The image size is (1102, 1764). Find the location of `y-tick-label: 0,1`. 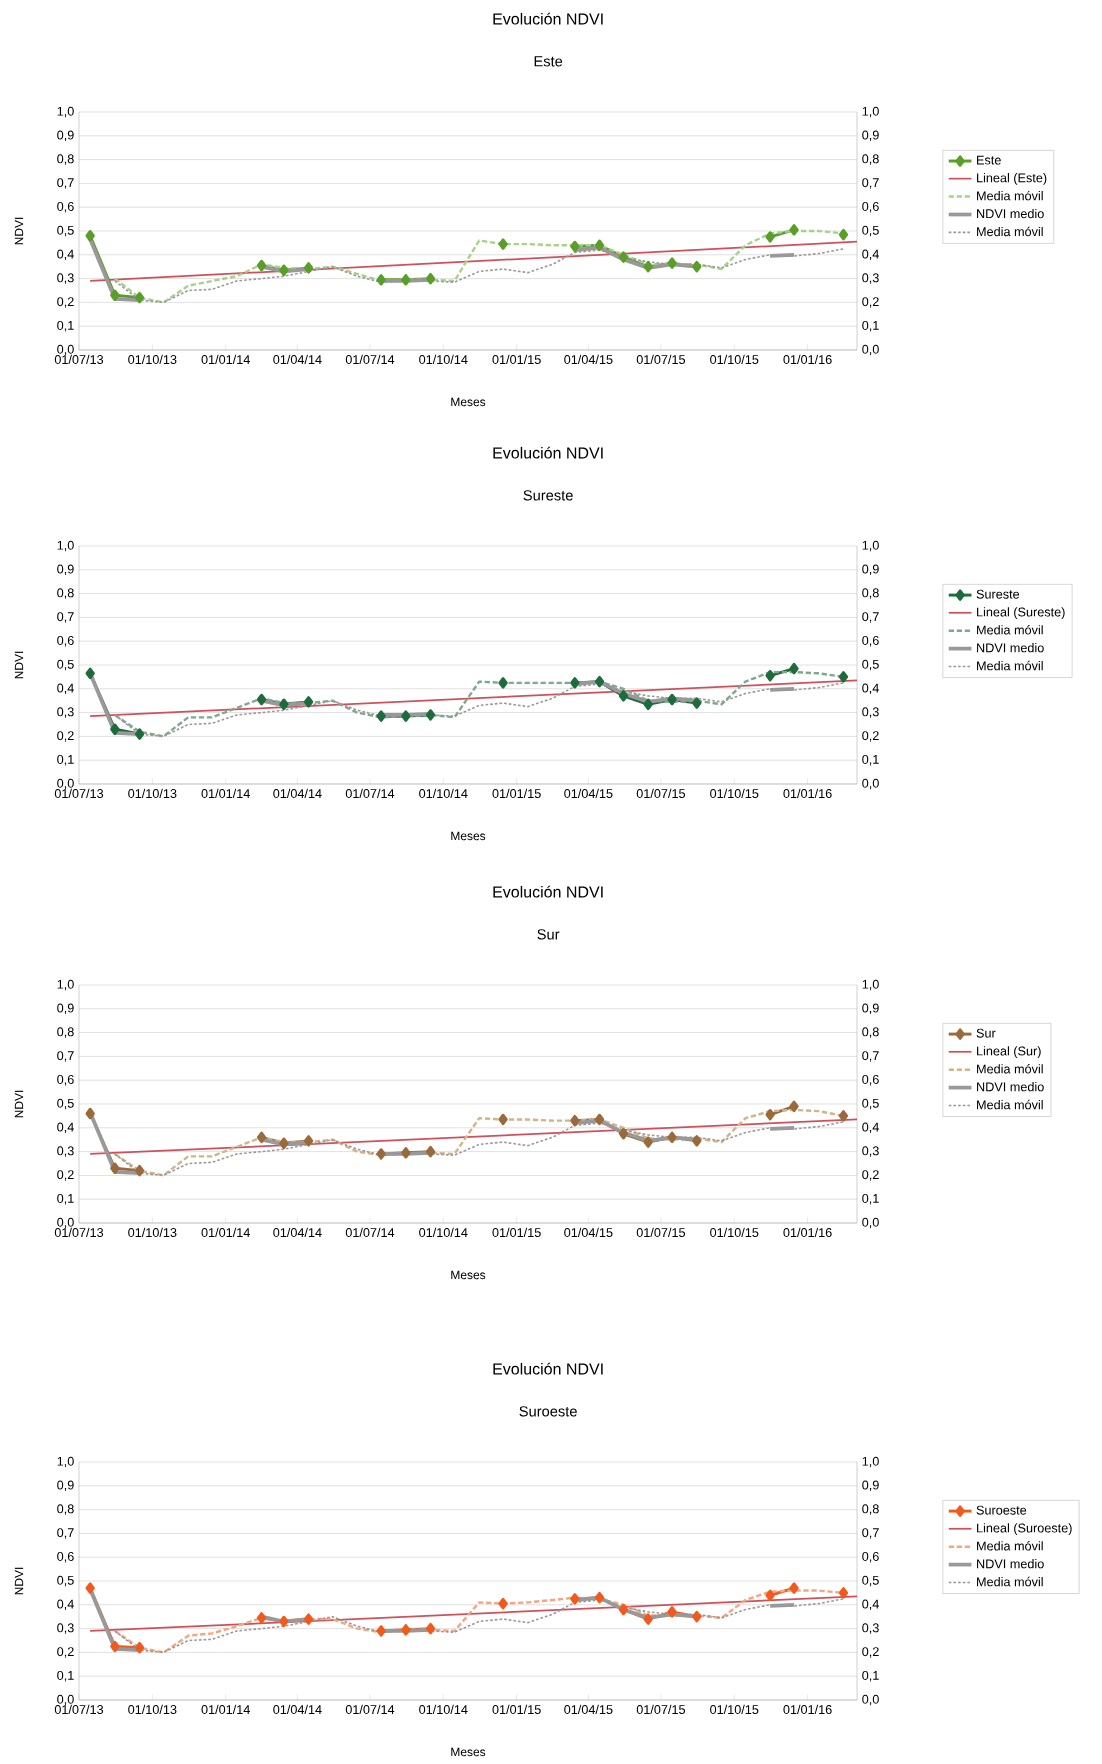

y-tick-label: 0,1 is located at coordinates (65, 326).